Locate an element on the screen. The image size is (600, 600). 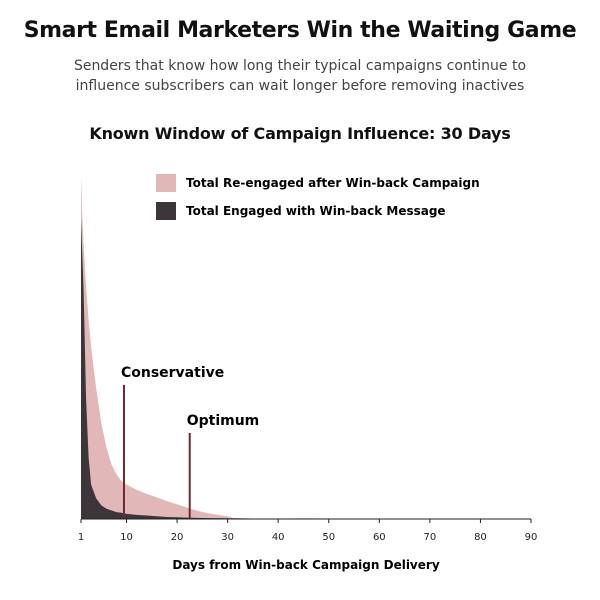
x-tick-label: 40 is located at coordinates (278, 537).